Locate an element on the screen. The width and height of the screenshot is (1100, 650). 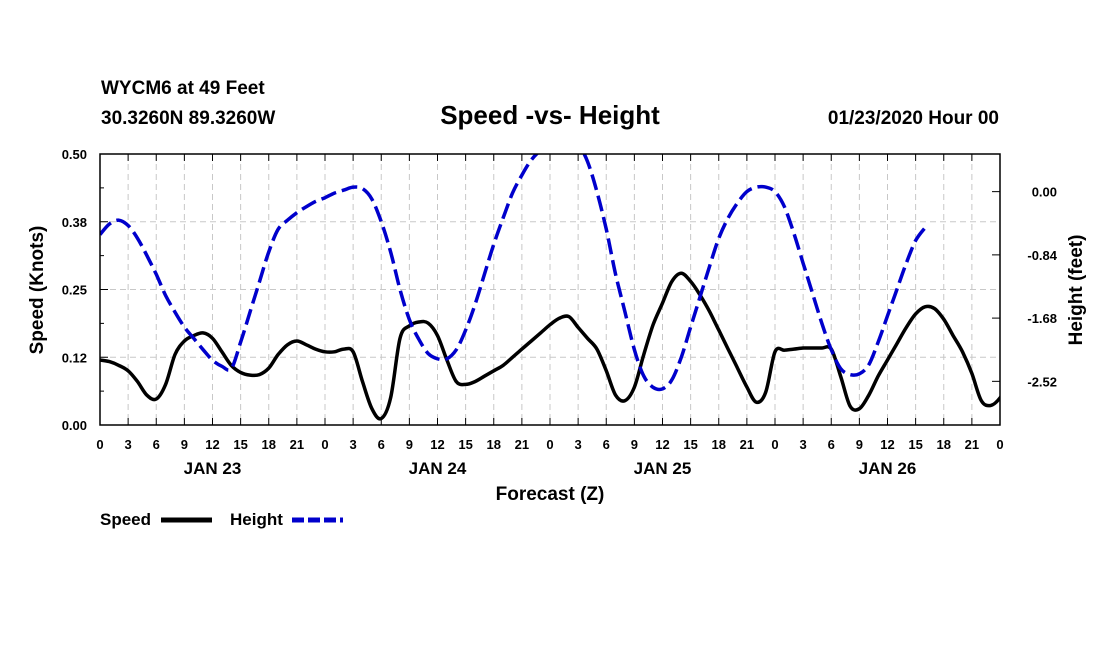
station-location: 30.3260N 89.3260W is located at coordinates (188, 118).